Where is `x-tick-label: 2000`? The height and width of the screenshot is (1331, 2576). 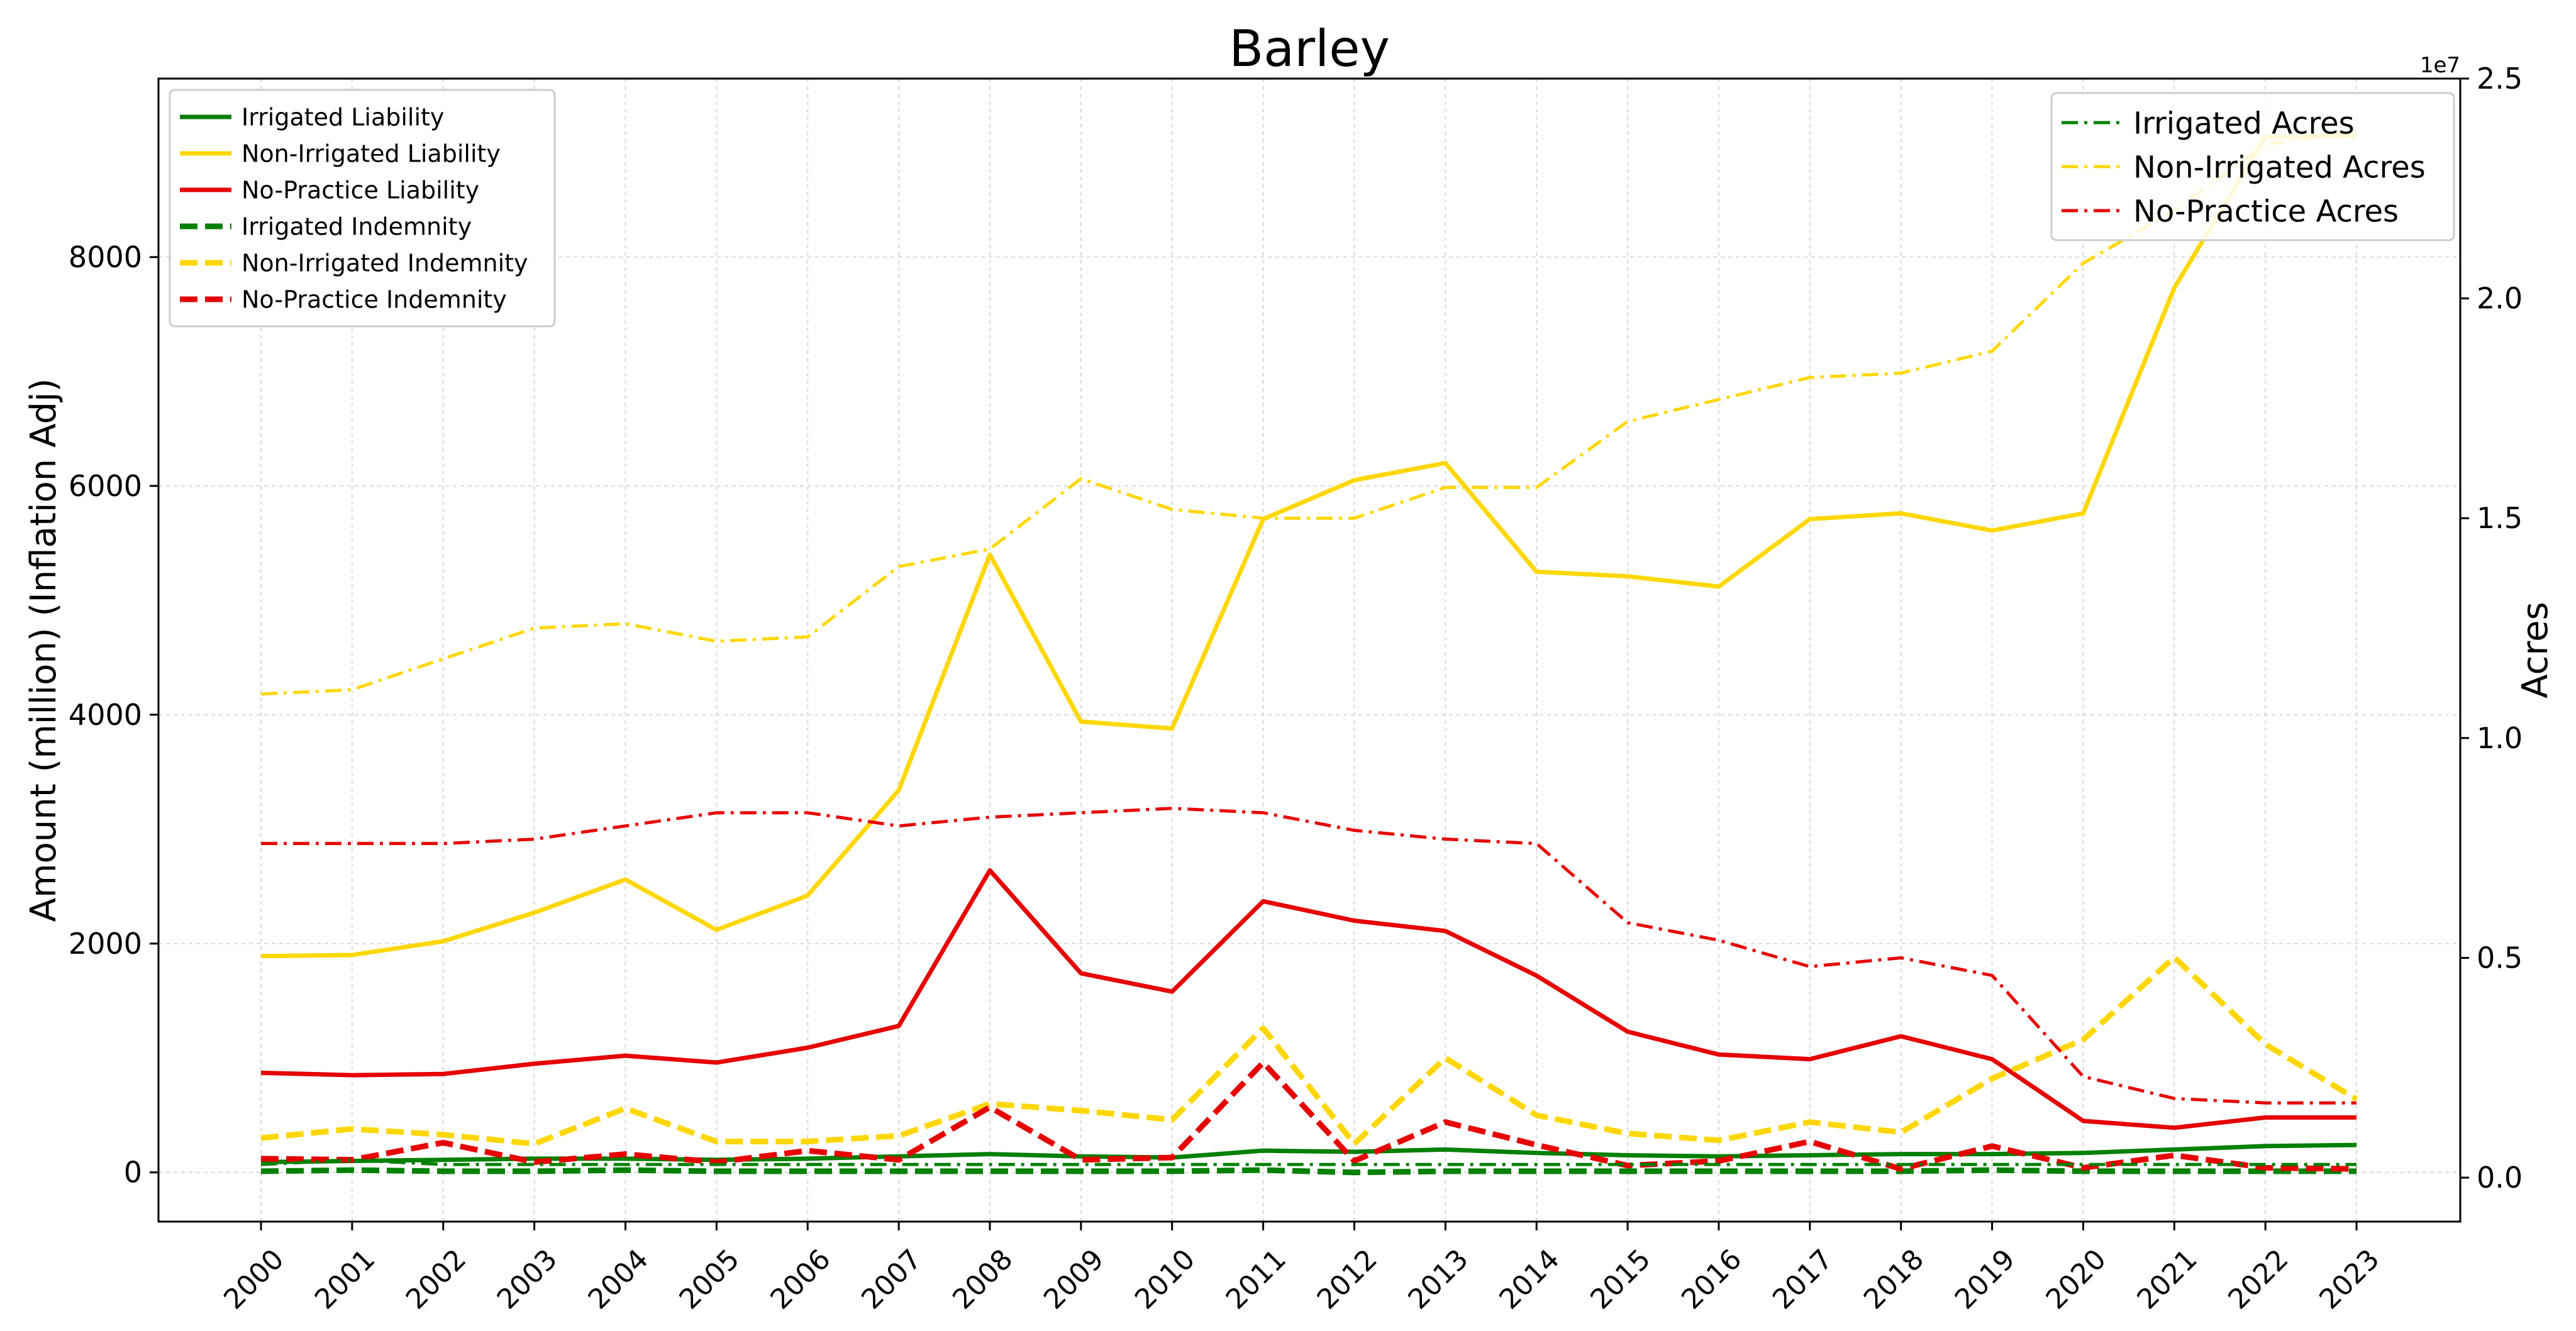 x-tick-label: 2000 is located at coordinates (254, 1279).